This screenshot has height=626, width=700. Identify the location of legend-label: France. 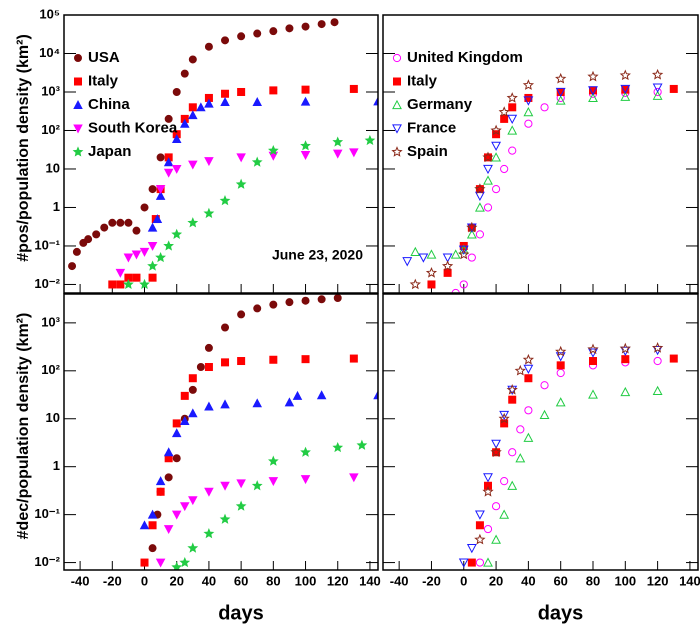
(431, 127).